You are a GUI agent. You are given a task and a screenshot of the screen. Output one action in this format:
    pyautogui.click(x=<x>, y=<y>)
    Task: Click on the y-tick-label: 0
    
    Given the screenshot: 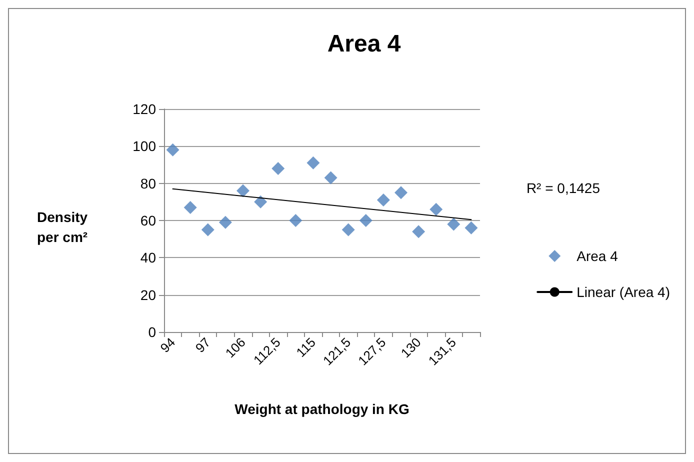 What is the action you would take?
    pyautogui.click(x=152, y=332)
    